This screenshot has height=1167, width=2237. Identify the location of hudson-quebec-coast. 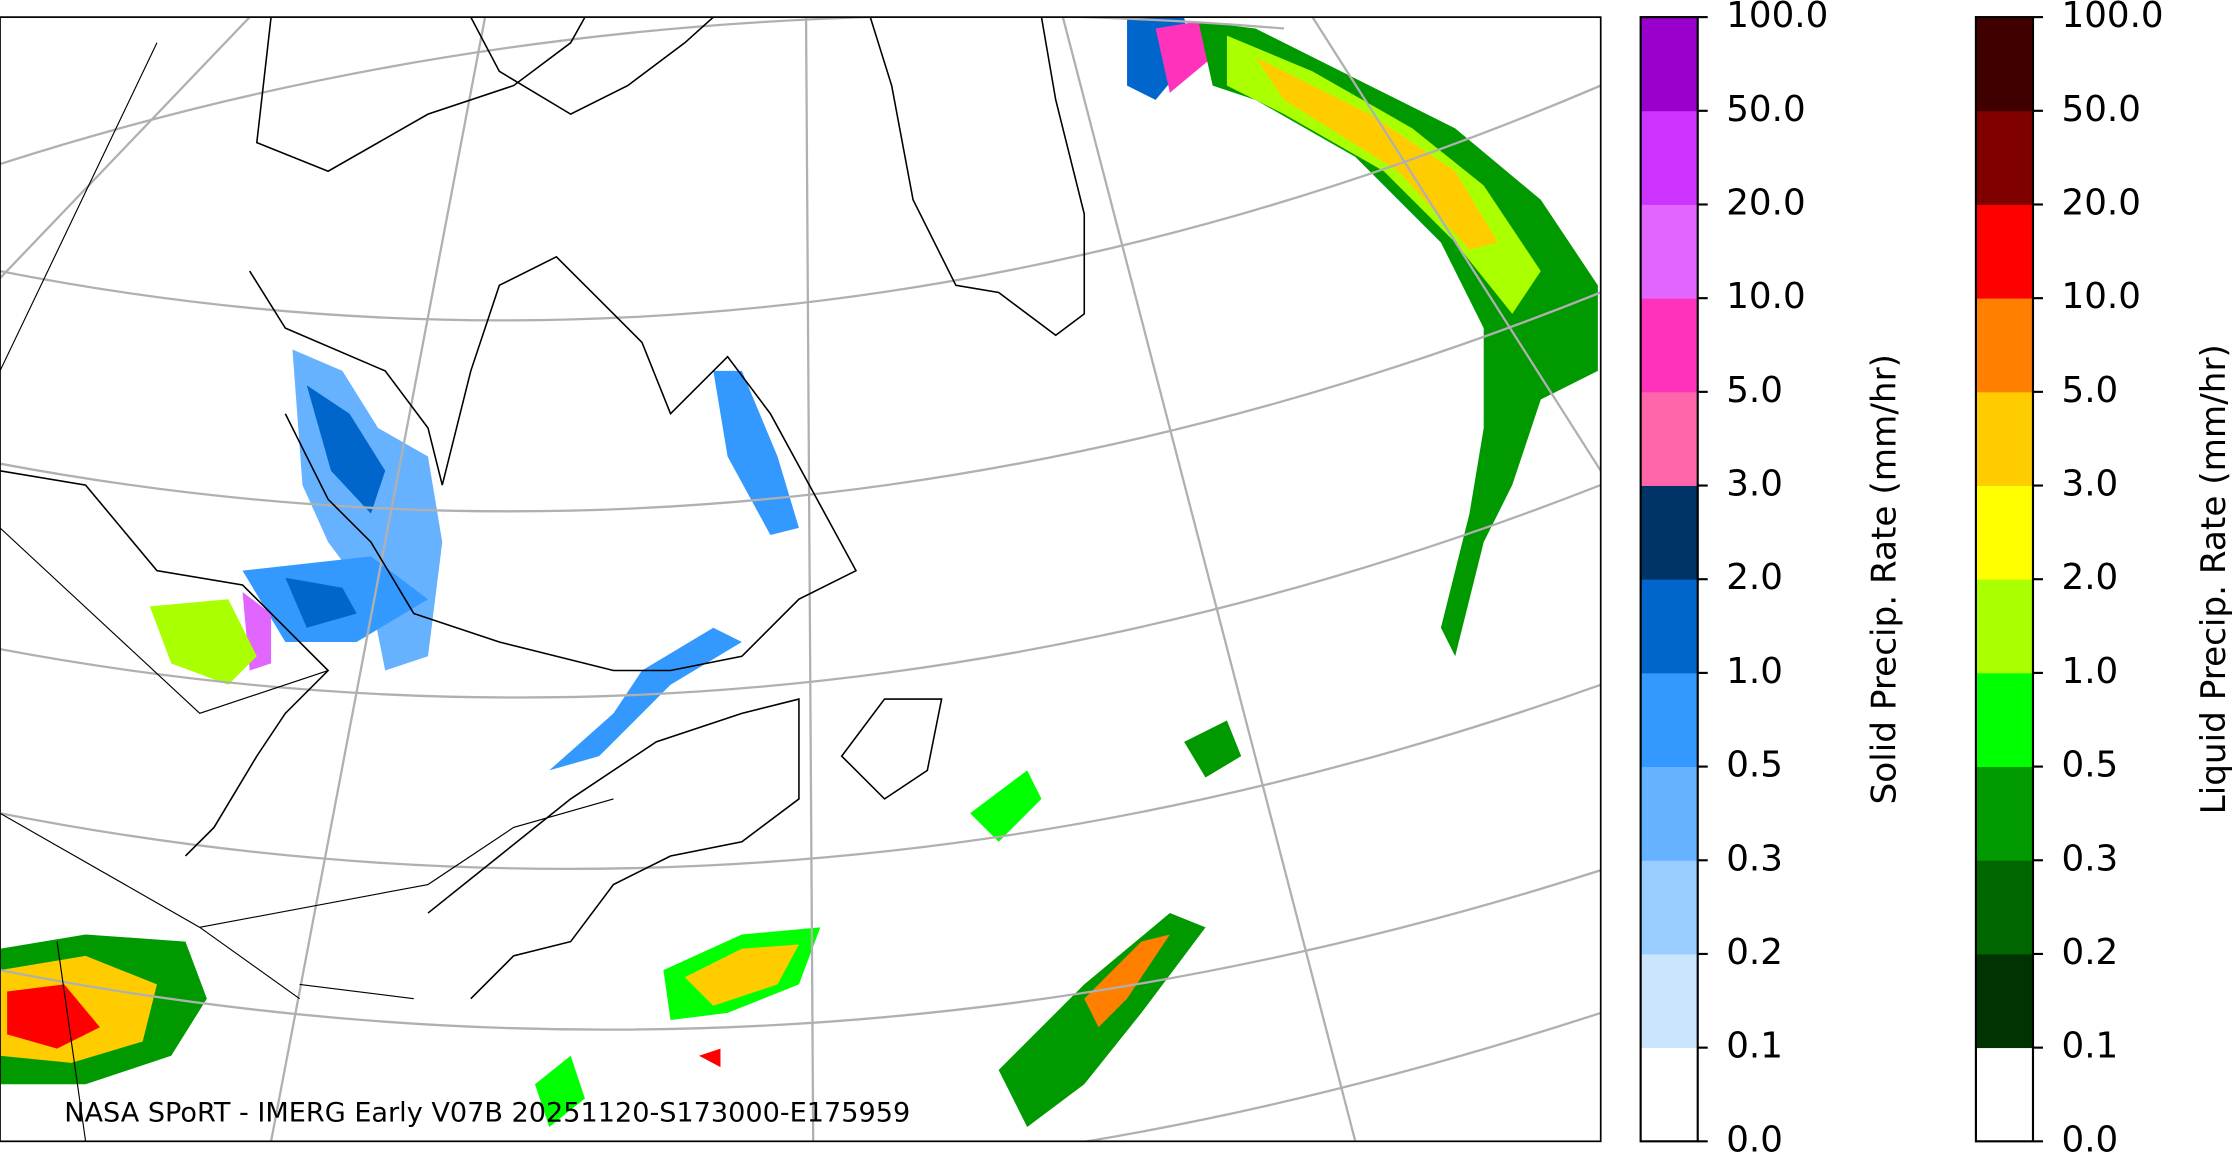
(553, 463).